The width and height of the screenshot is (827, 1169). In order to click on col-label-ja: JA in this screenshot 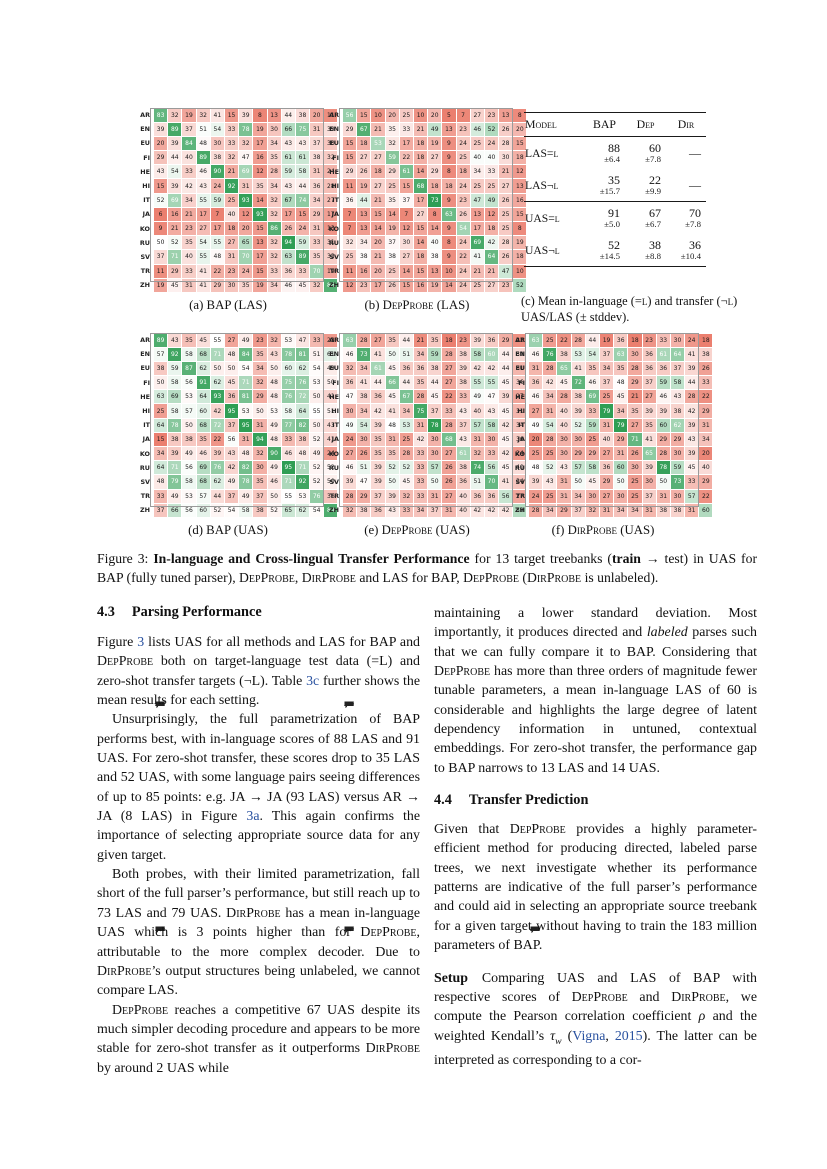, I will do `click(349, 704)`.